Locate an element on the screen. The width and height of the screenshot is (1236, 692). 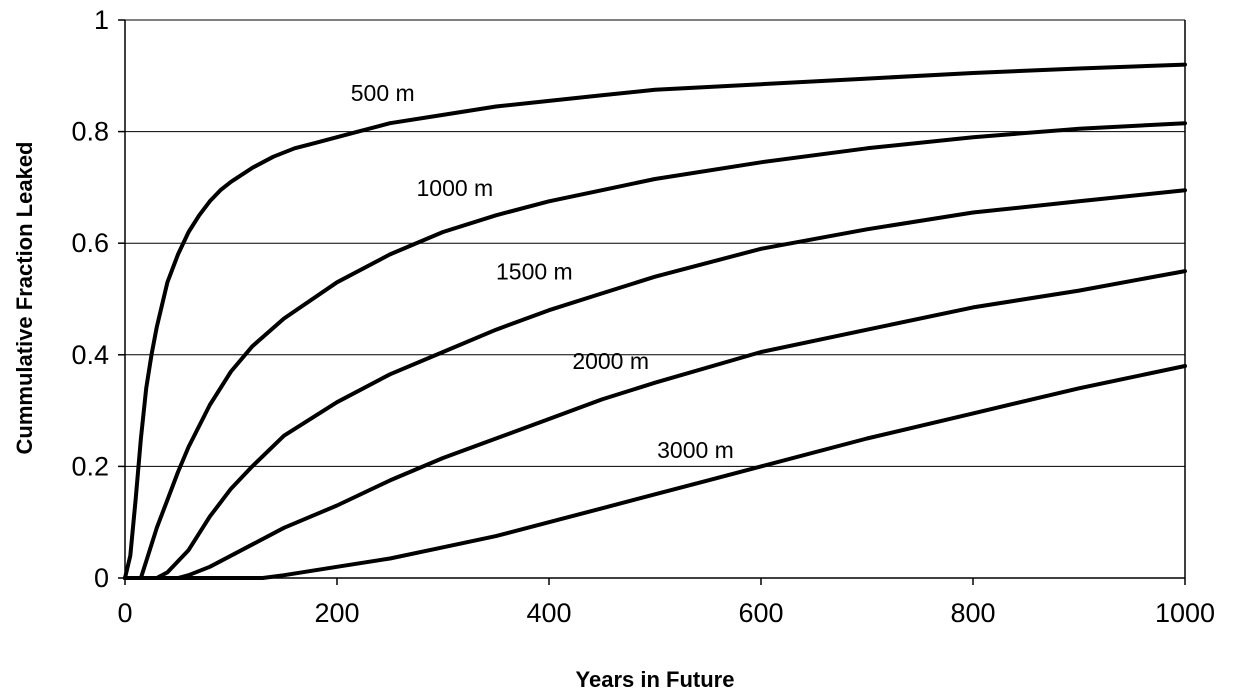
y-tick-label: 0 is located at coordinates (101, 578).